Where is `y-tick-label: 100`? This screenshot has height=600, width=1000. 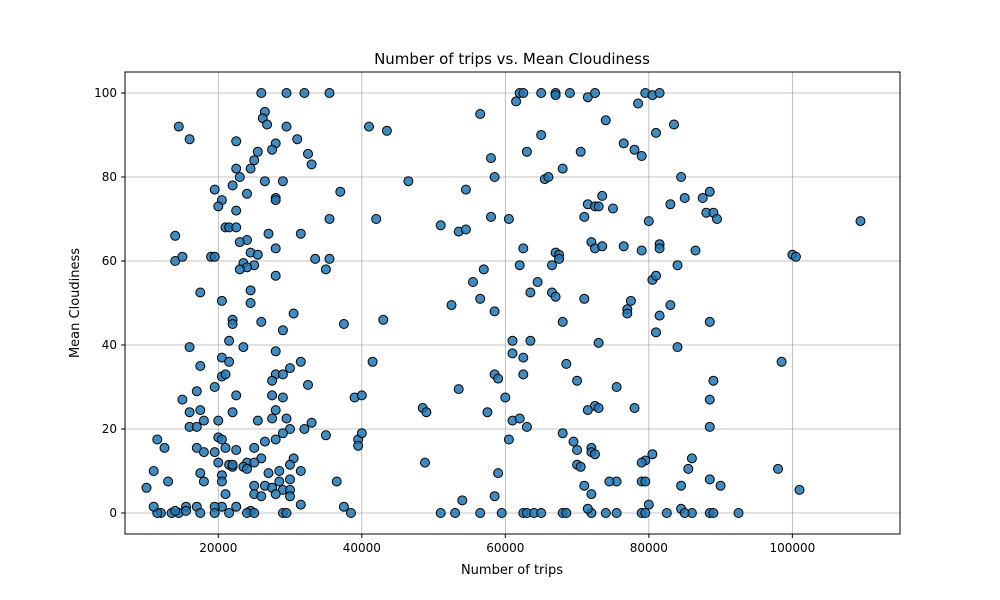
y-tick-label: 100 is located at coordinates (105, 93).